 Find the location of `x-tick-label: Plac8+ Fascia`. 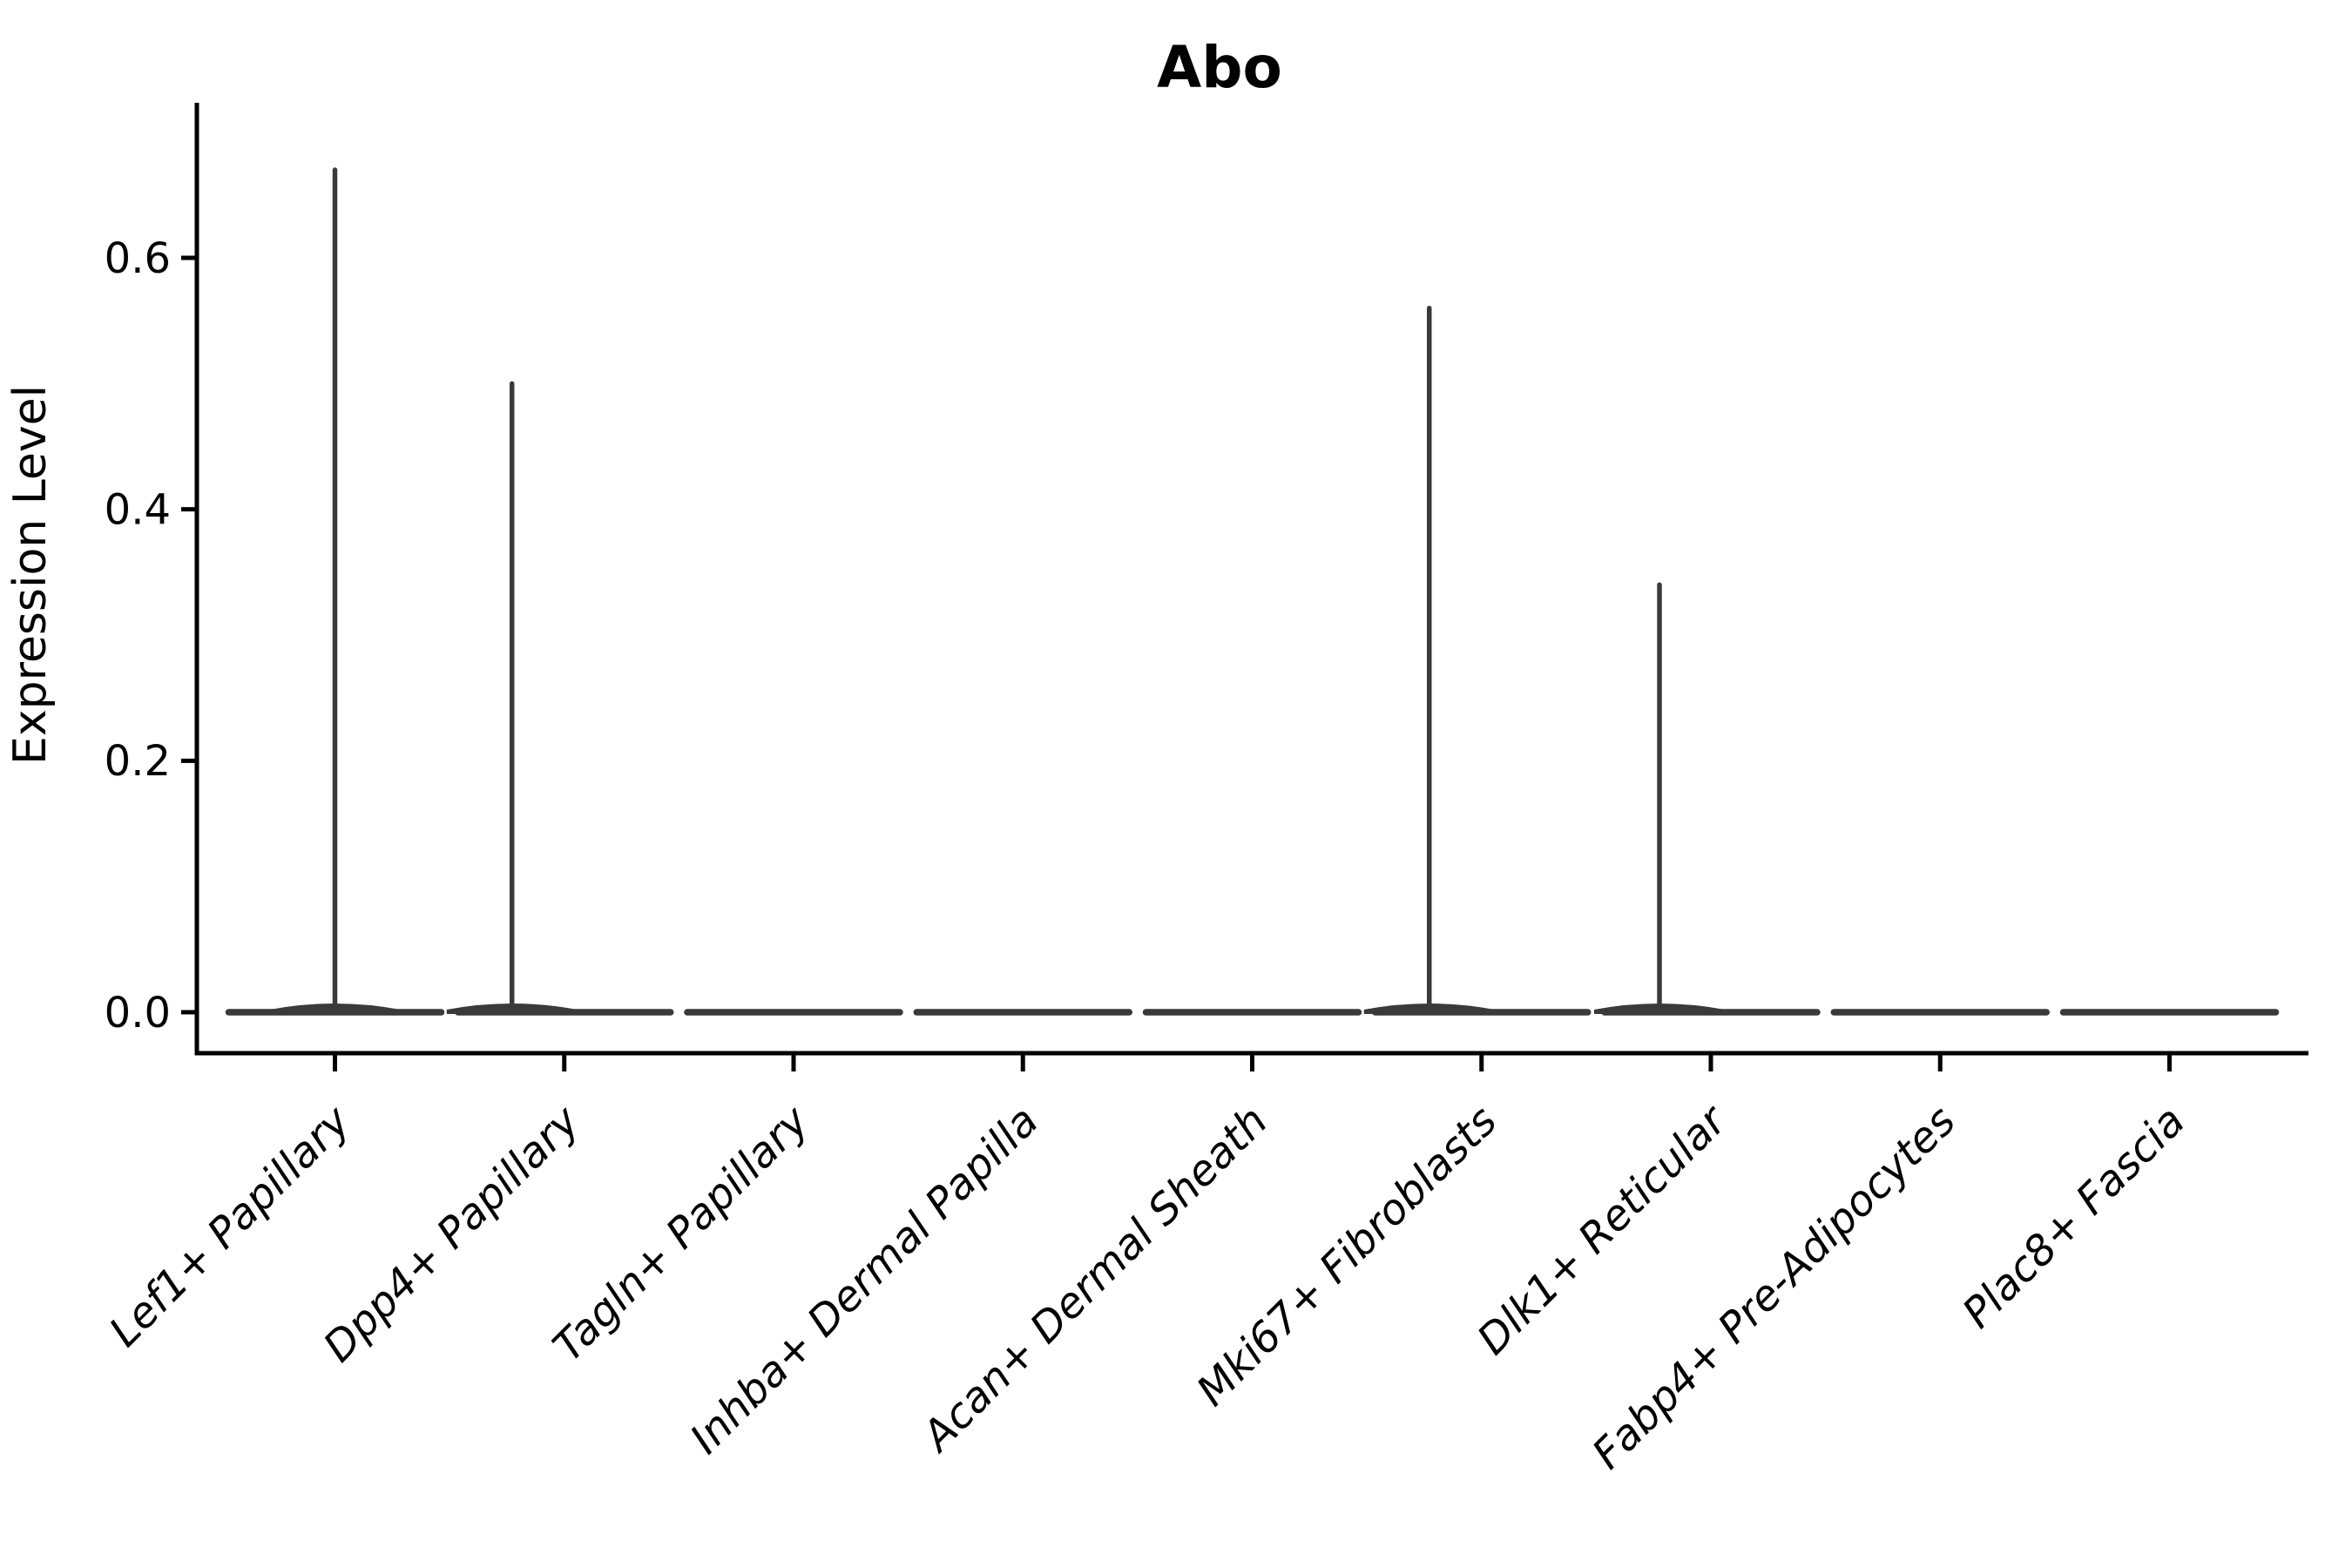

x-tick-label: Plac8+ Fascia is located at coordinates (2073, 1217).